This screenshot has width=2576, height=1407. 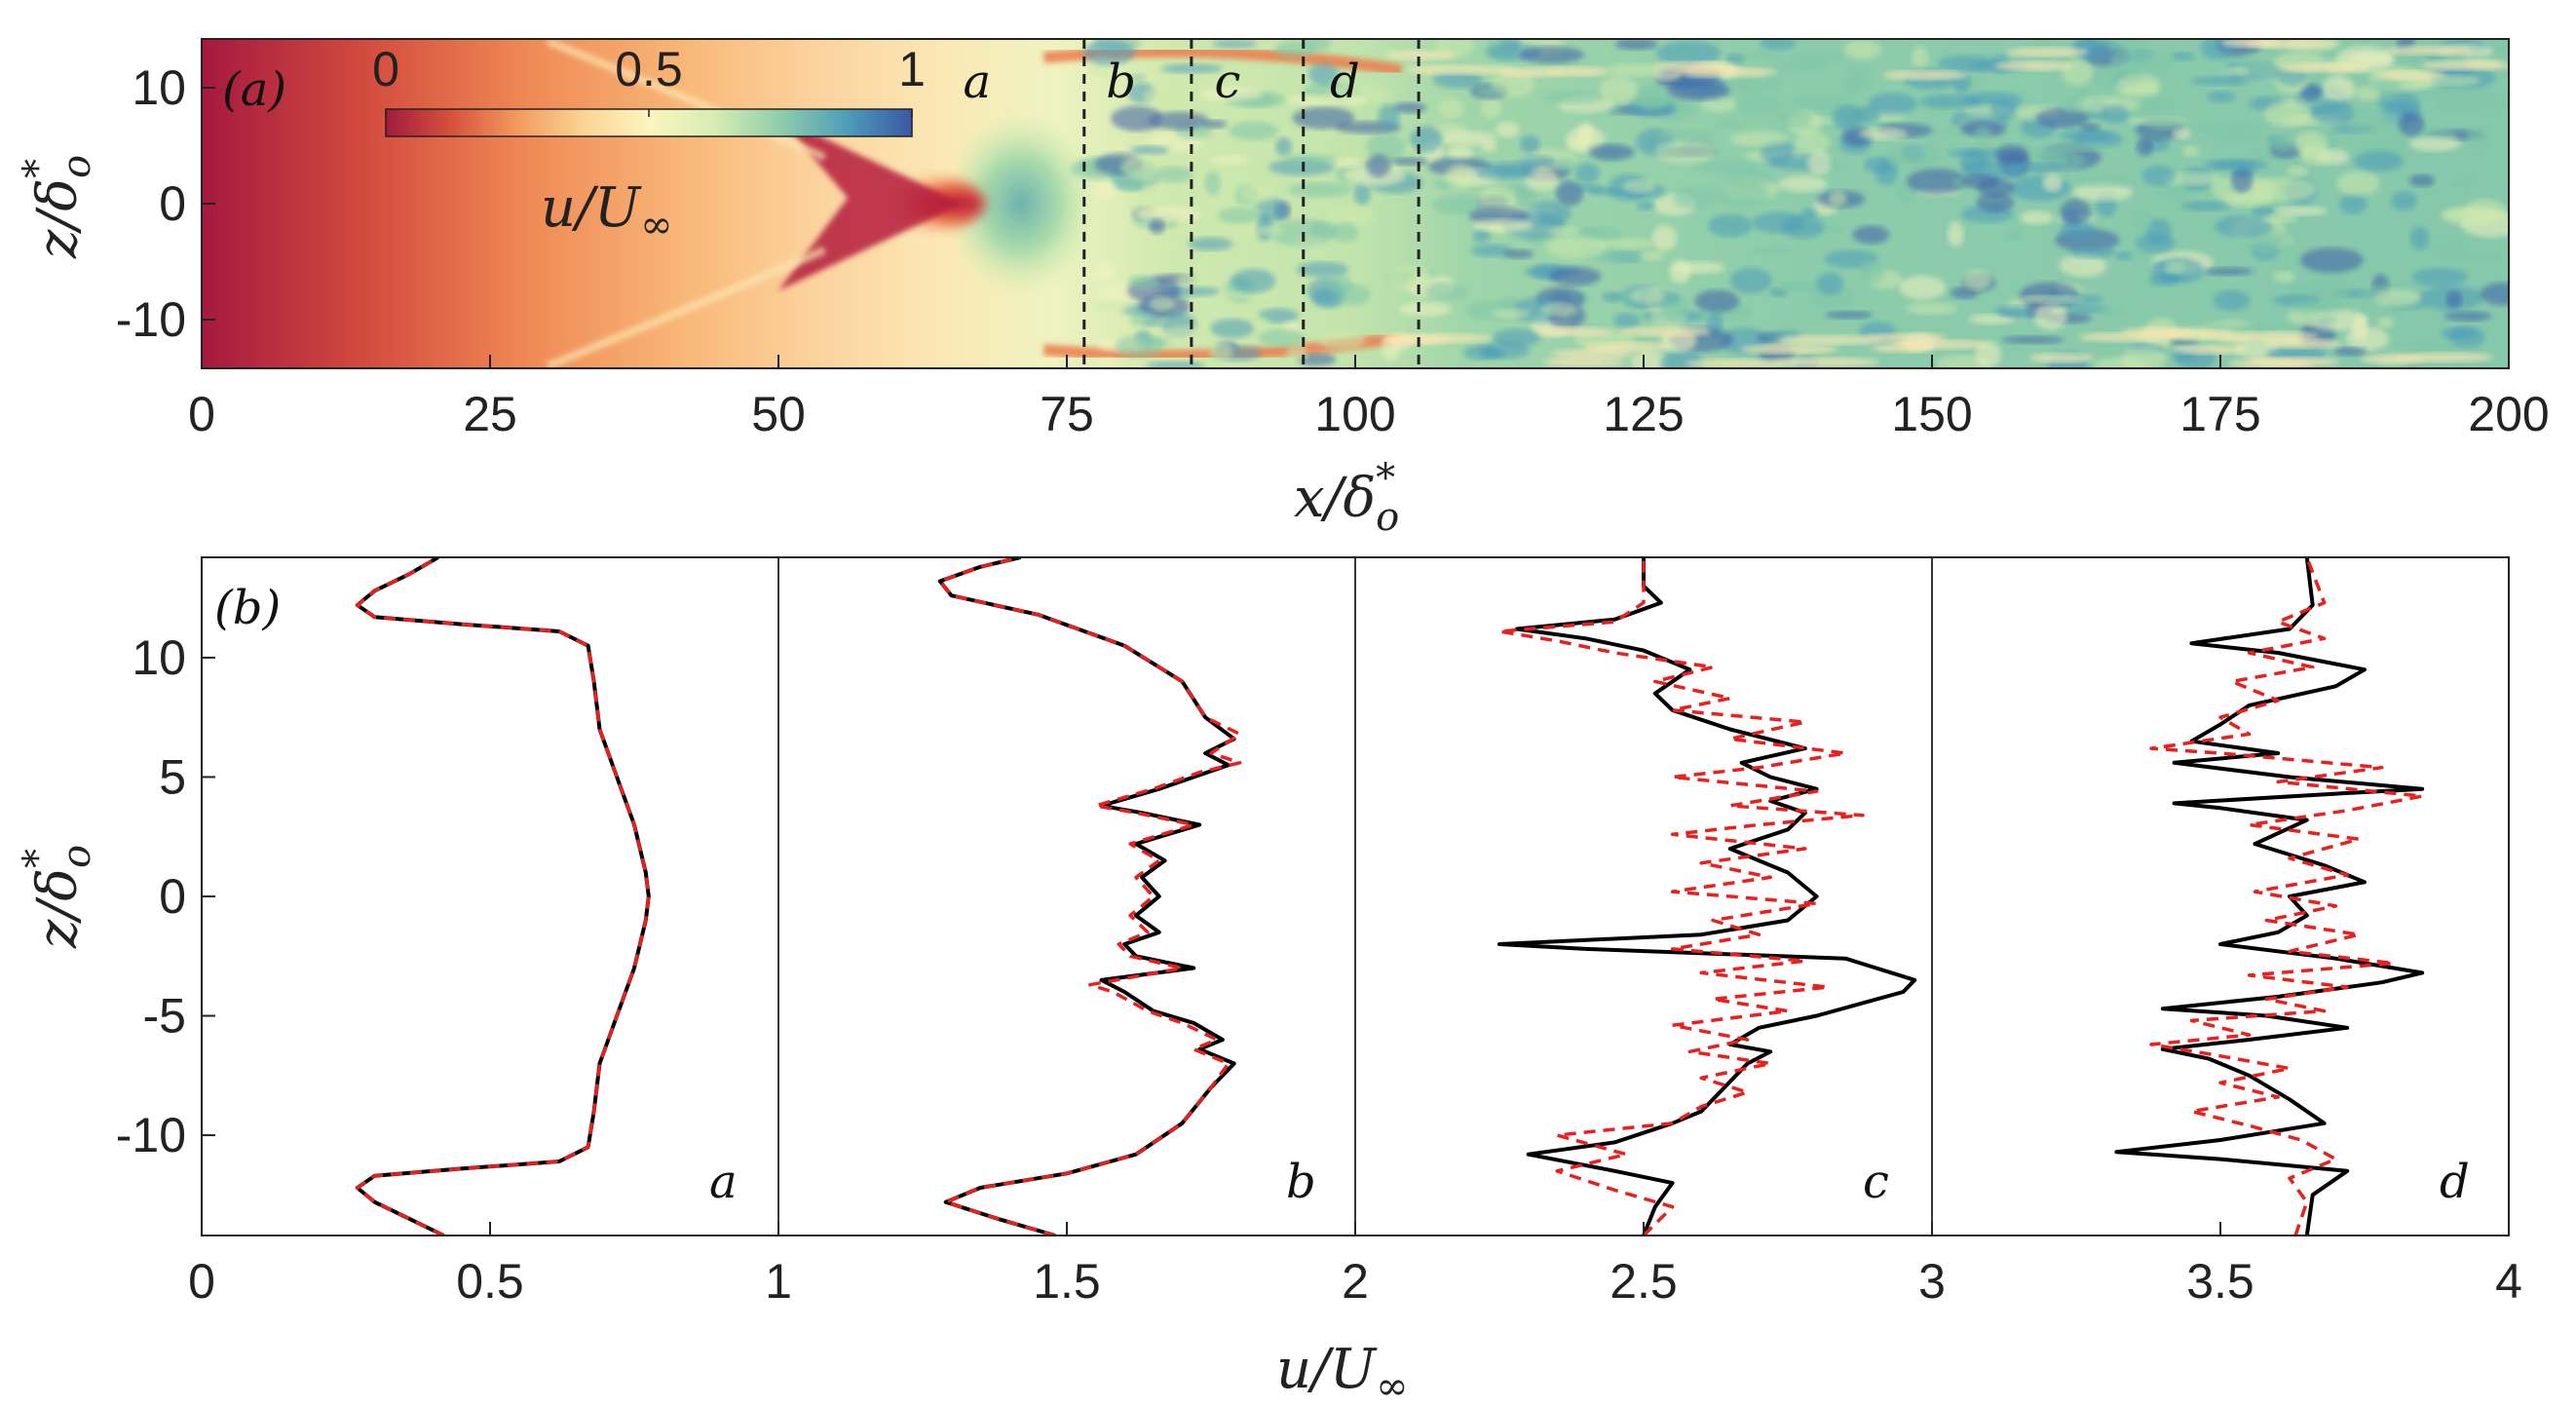 I want to click on x-tick-label-a: 200, so click(x=2508, y=414).